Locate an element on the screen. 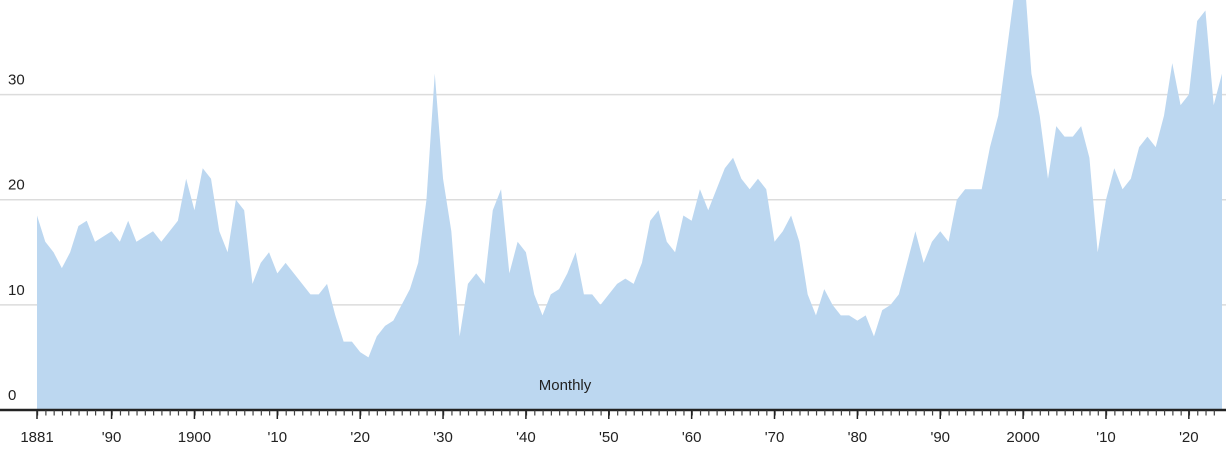  x-tick-label: 1881 is located at coordinates (36, 437).